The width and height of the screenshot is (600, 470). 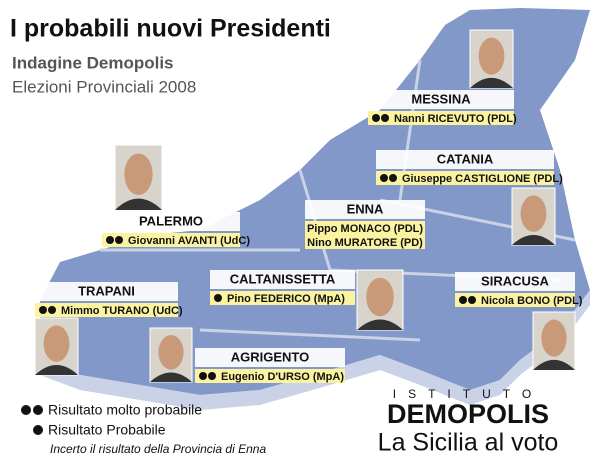 I want to click on legend-label: Risultato Probabile, so click(x=107, y=430).